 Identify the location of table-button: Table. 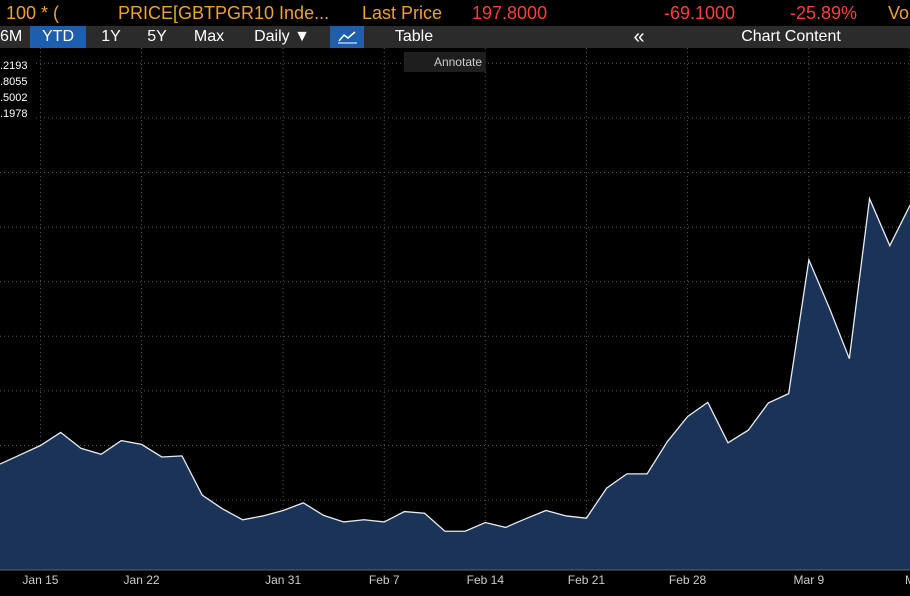
(414, 36).